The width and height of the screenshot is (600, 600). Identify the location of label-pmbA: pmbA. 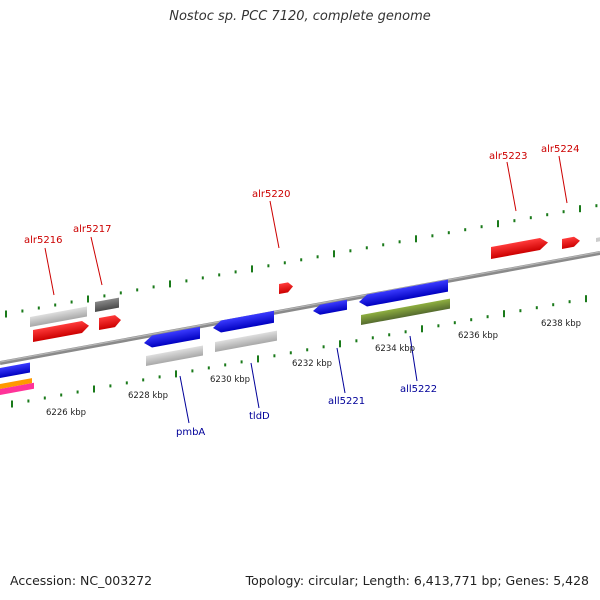
(190, 432).